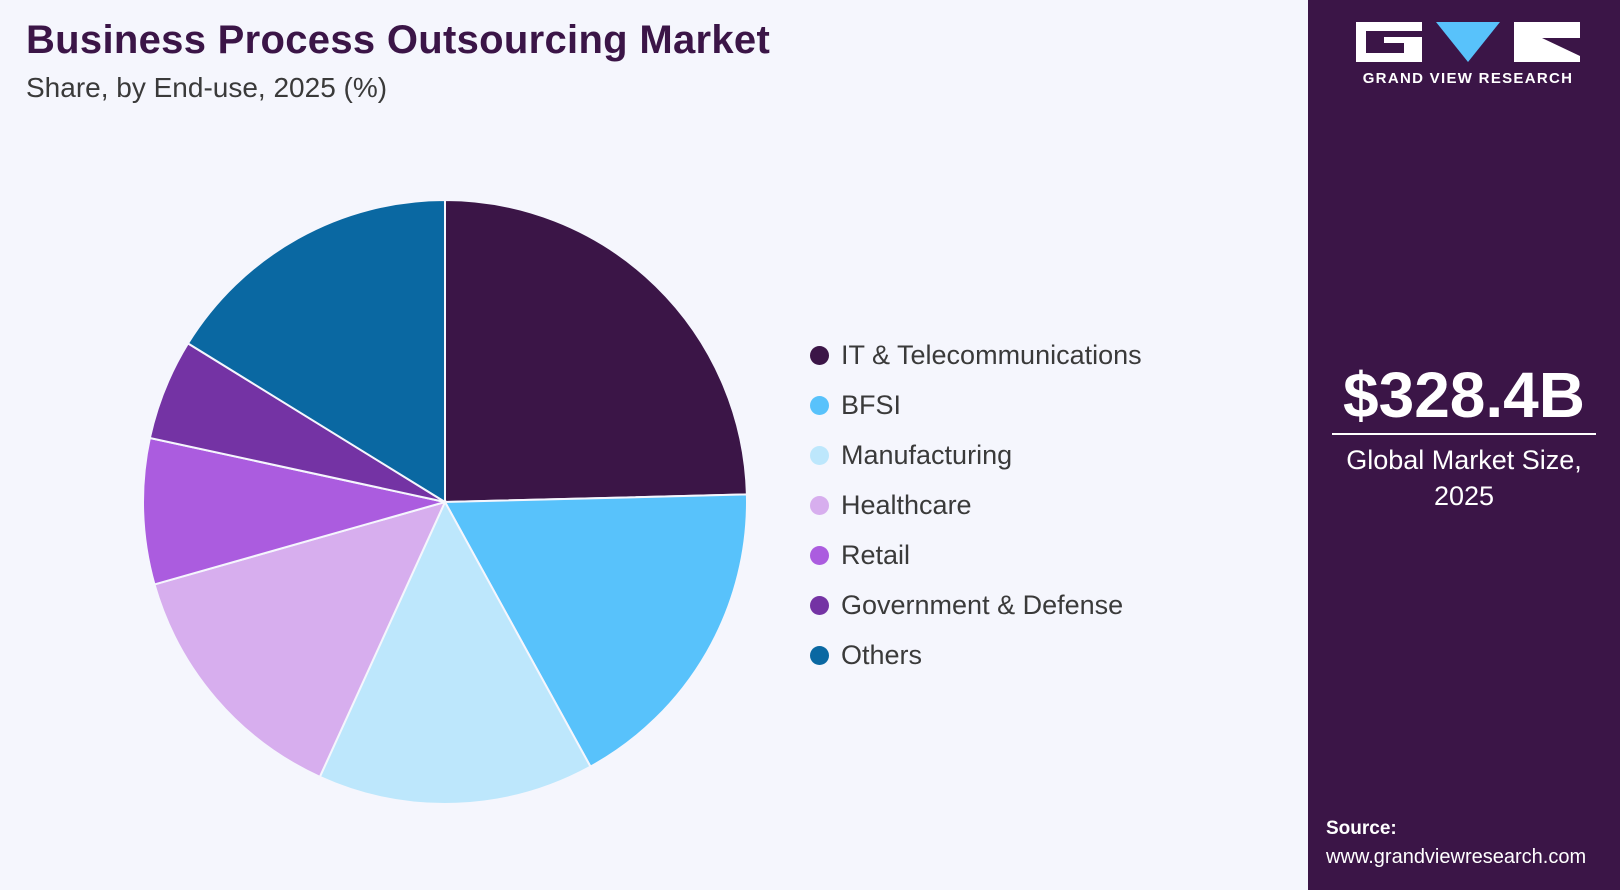 Image resolution: width=1620 pixels, height=890 pixels. What do you see at coordinates (906, 504) in the screenshot?
I see `legend-label: Healthcare` at bounding box center [906, 504].